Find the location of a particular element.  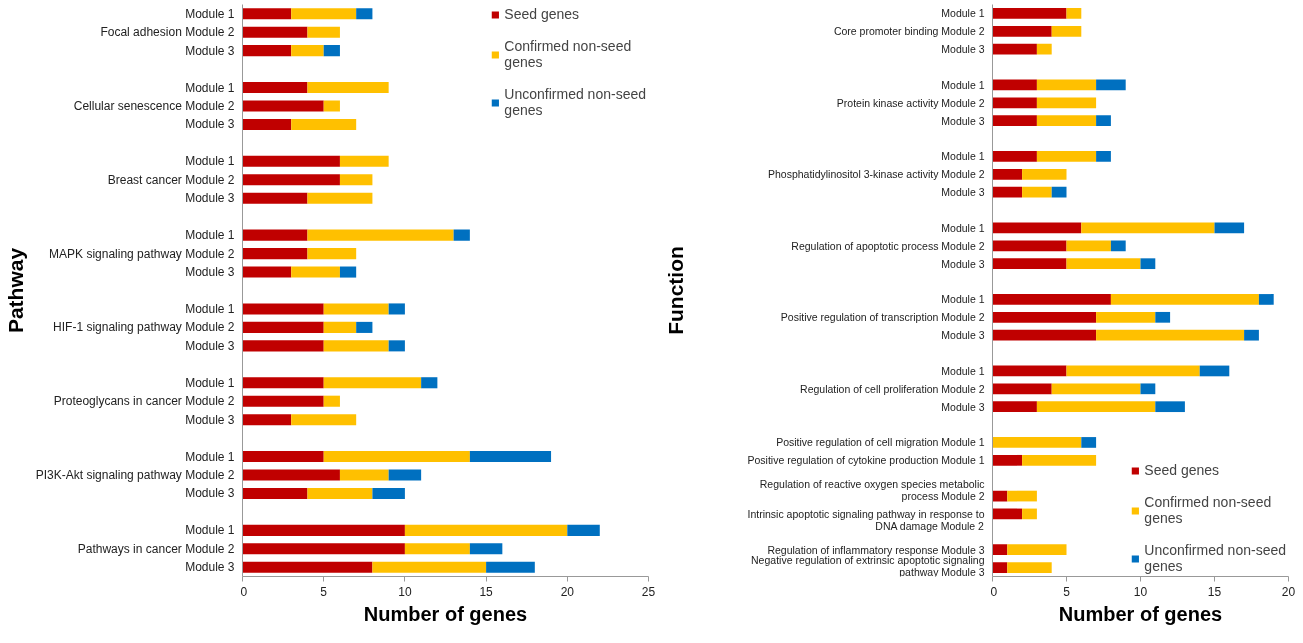

x-tick-label: 5 is located at coordinates (324, 591).